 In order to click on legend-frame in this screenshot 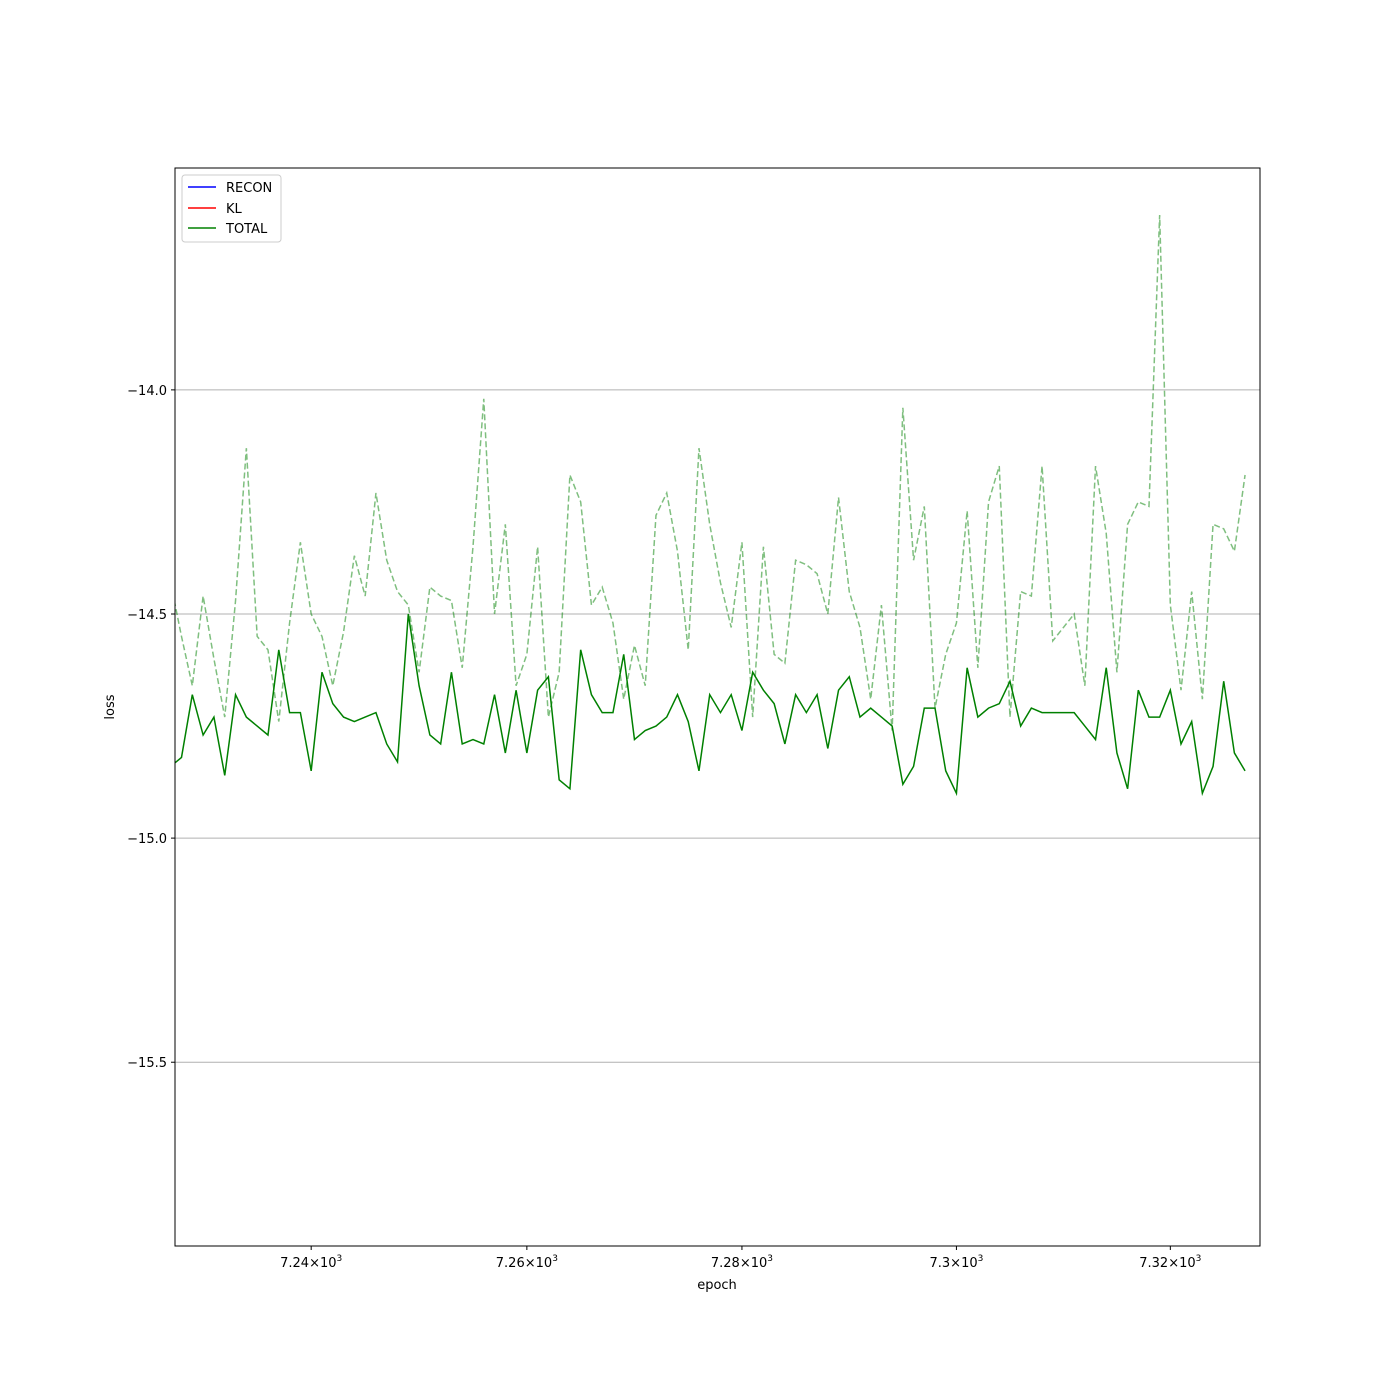, I will do `click(231, 208)`.